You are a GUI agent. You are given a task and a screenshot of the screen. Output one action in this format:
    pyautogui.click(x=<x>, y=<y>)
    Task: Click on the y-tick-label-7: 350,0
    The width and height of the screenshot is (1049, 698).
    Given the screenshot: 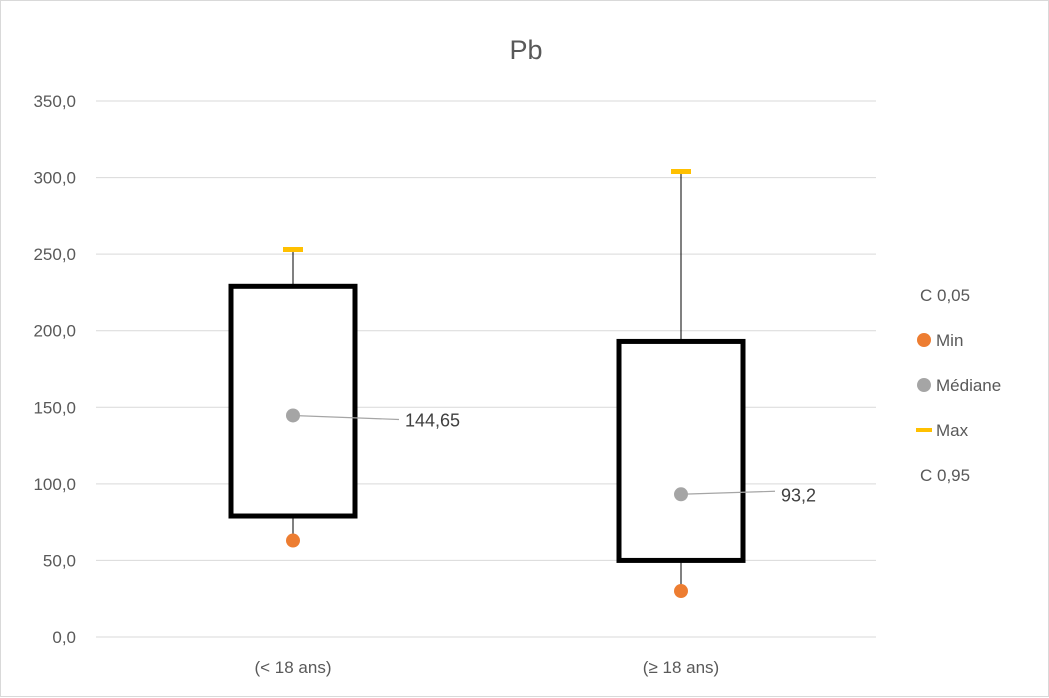 What is the action you would take?
    pyautogui.click(x=54, y=101)
    